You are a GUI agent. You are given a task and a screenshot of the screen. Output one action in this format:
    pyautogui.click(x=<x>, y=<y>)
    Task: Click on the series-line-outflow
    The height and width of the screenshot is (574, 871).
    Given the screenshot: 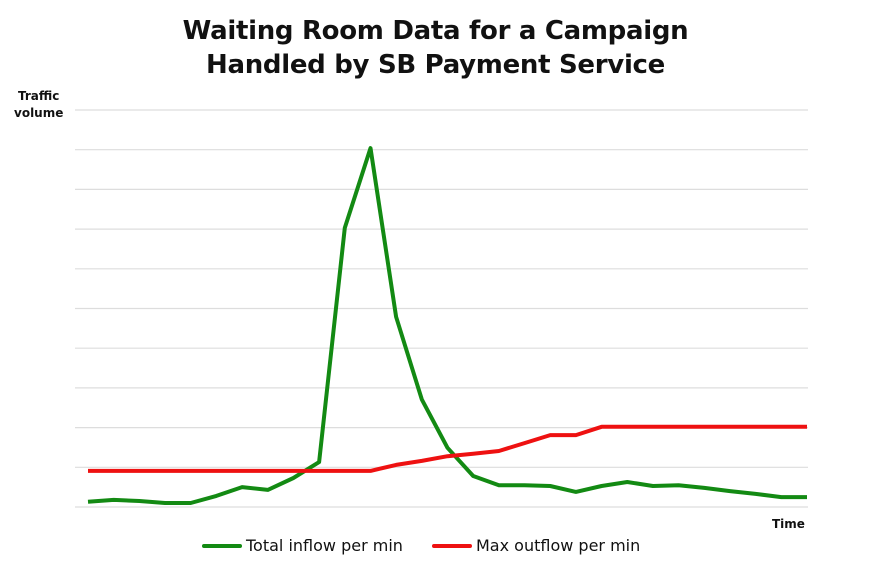 What is the action you would take?
    pyautogui.click(x=447, y=448)
    